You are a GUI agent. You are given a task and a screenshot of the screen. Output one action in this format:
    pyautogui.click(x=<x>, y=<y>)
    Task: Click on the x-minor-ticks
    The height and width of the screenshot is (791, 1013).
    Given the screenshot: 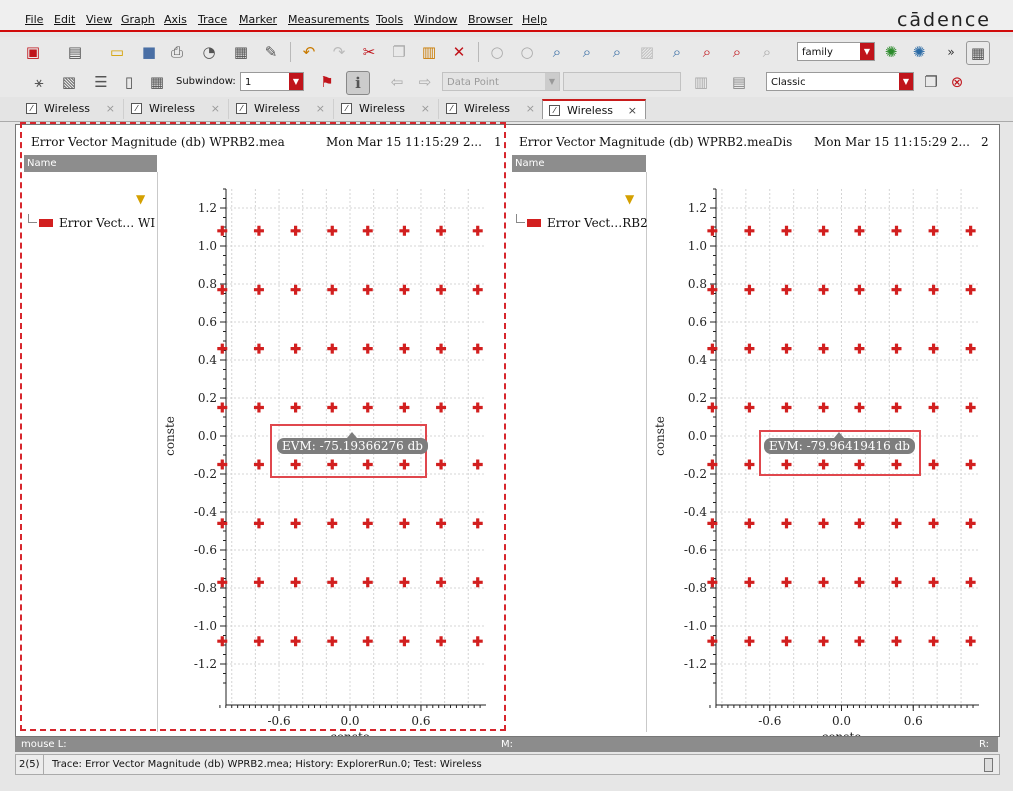 What is the action you would take?
    pyautogui.click(x=350, y=706)
    